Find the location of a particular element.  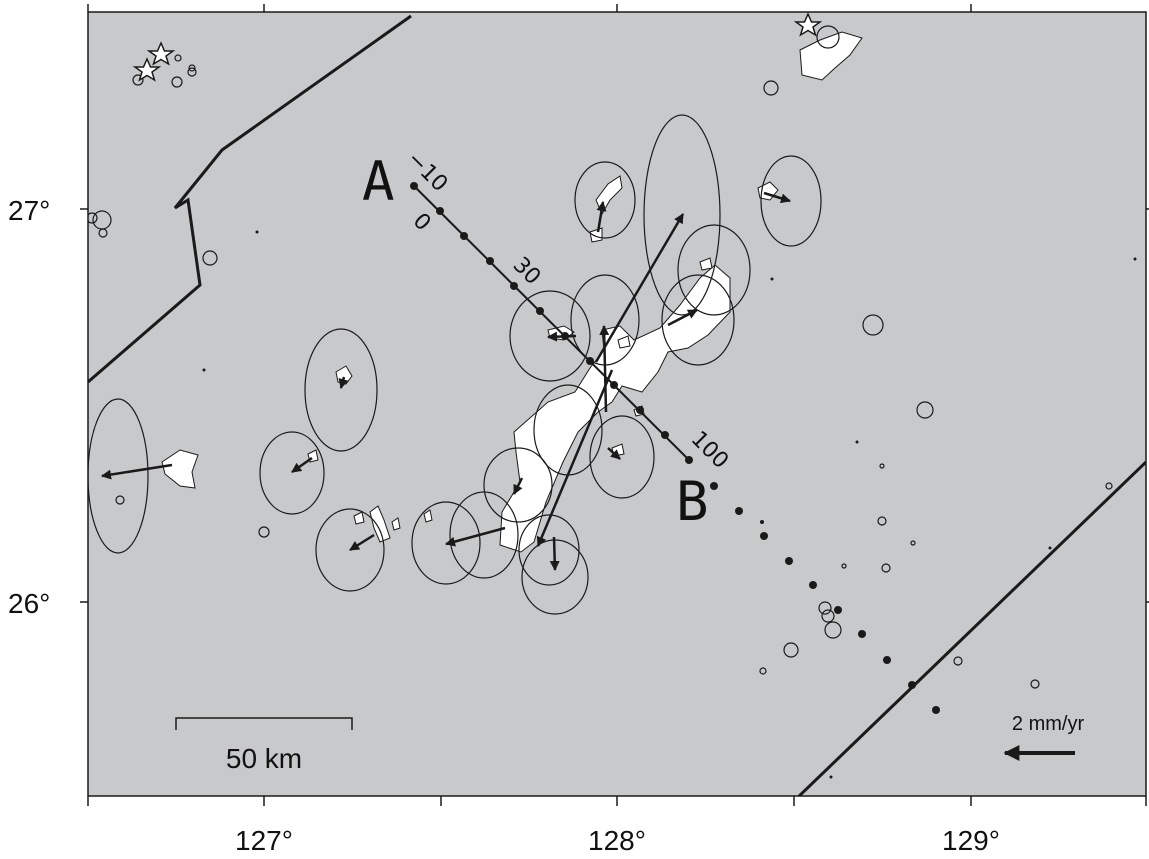

tokunoshima is located at coordinates (831, 56).